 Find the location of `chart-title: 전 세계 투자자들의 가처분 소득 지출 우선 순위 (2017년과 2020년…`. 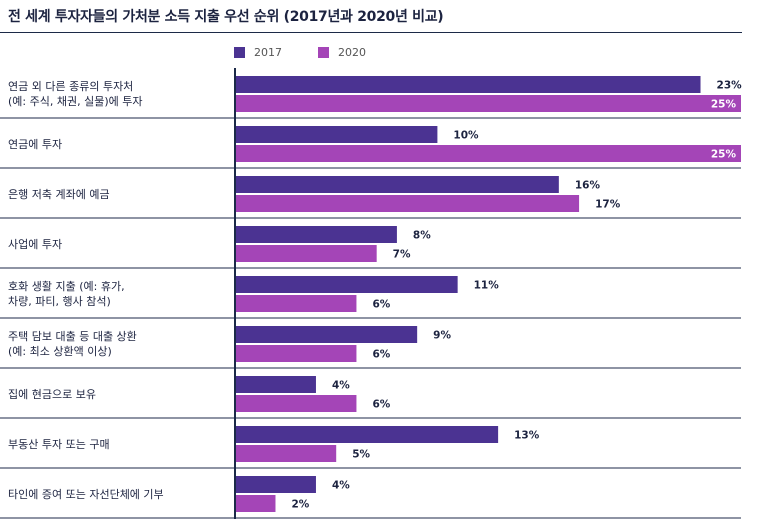

chart-title: 전 세계 투자자들의 가처분 소득 지출 우선 순위 (2017년과 2020년… is located at coordinates (226, 17).